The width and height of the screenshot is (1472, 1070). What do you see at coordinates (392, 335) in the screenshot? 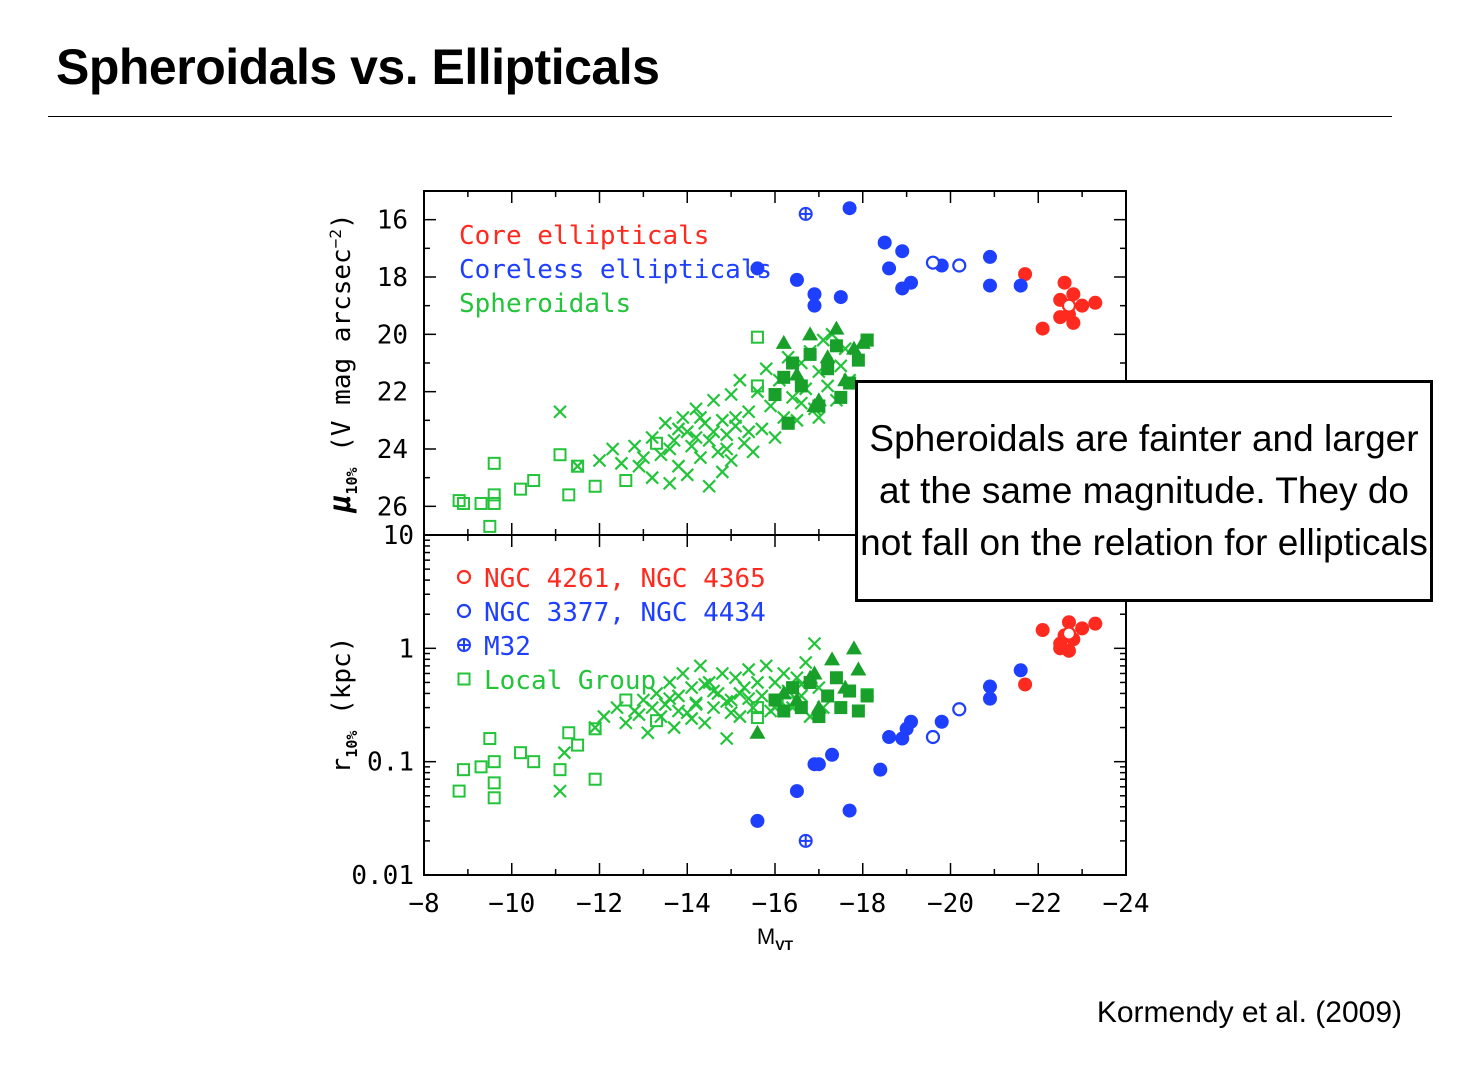
I see `y-tick-label: 20` at bounding box center [392, 335].